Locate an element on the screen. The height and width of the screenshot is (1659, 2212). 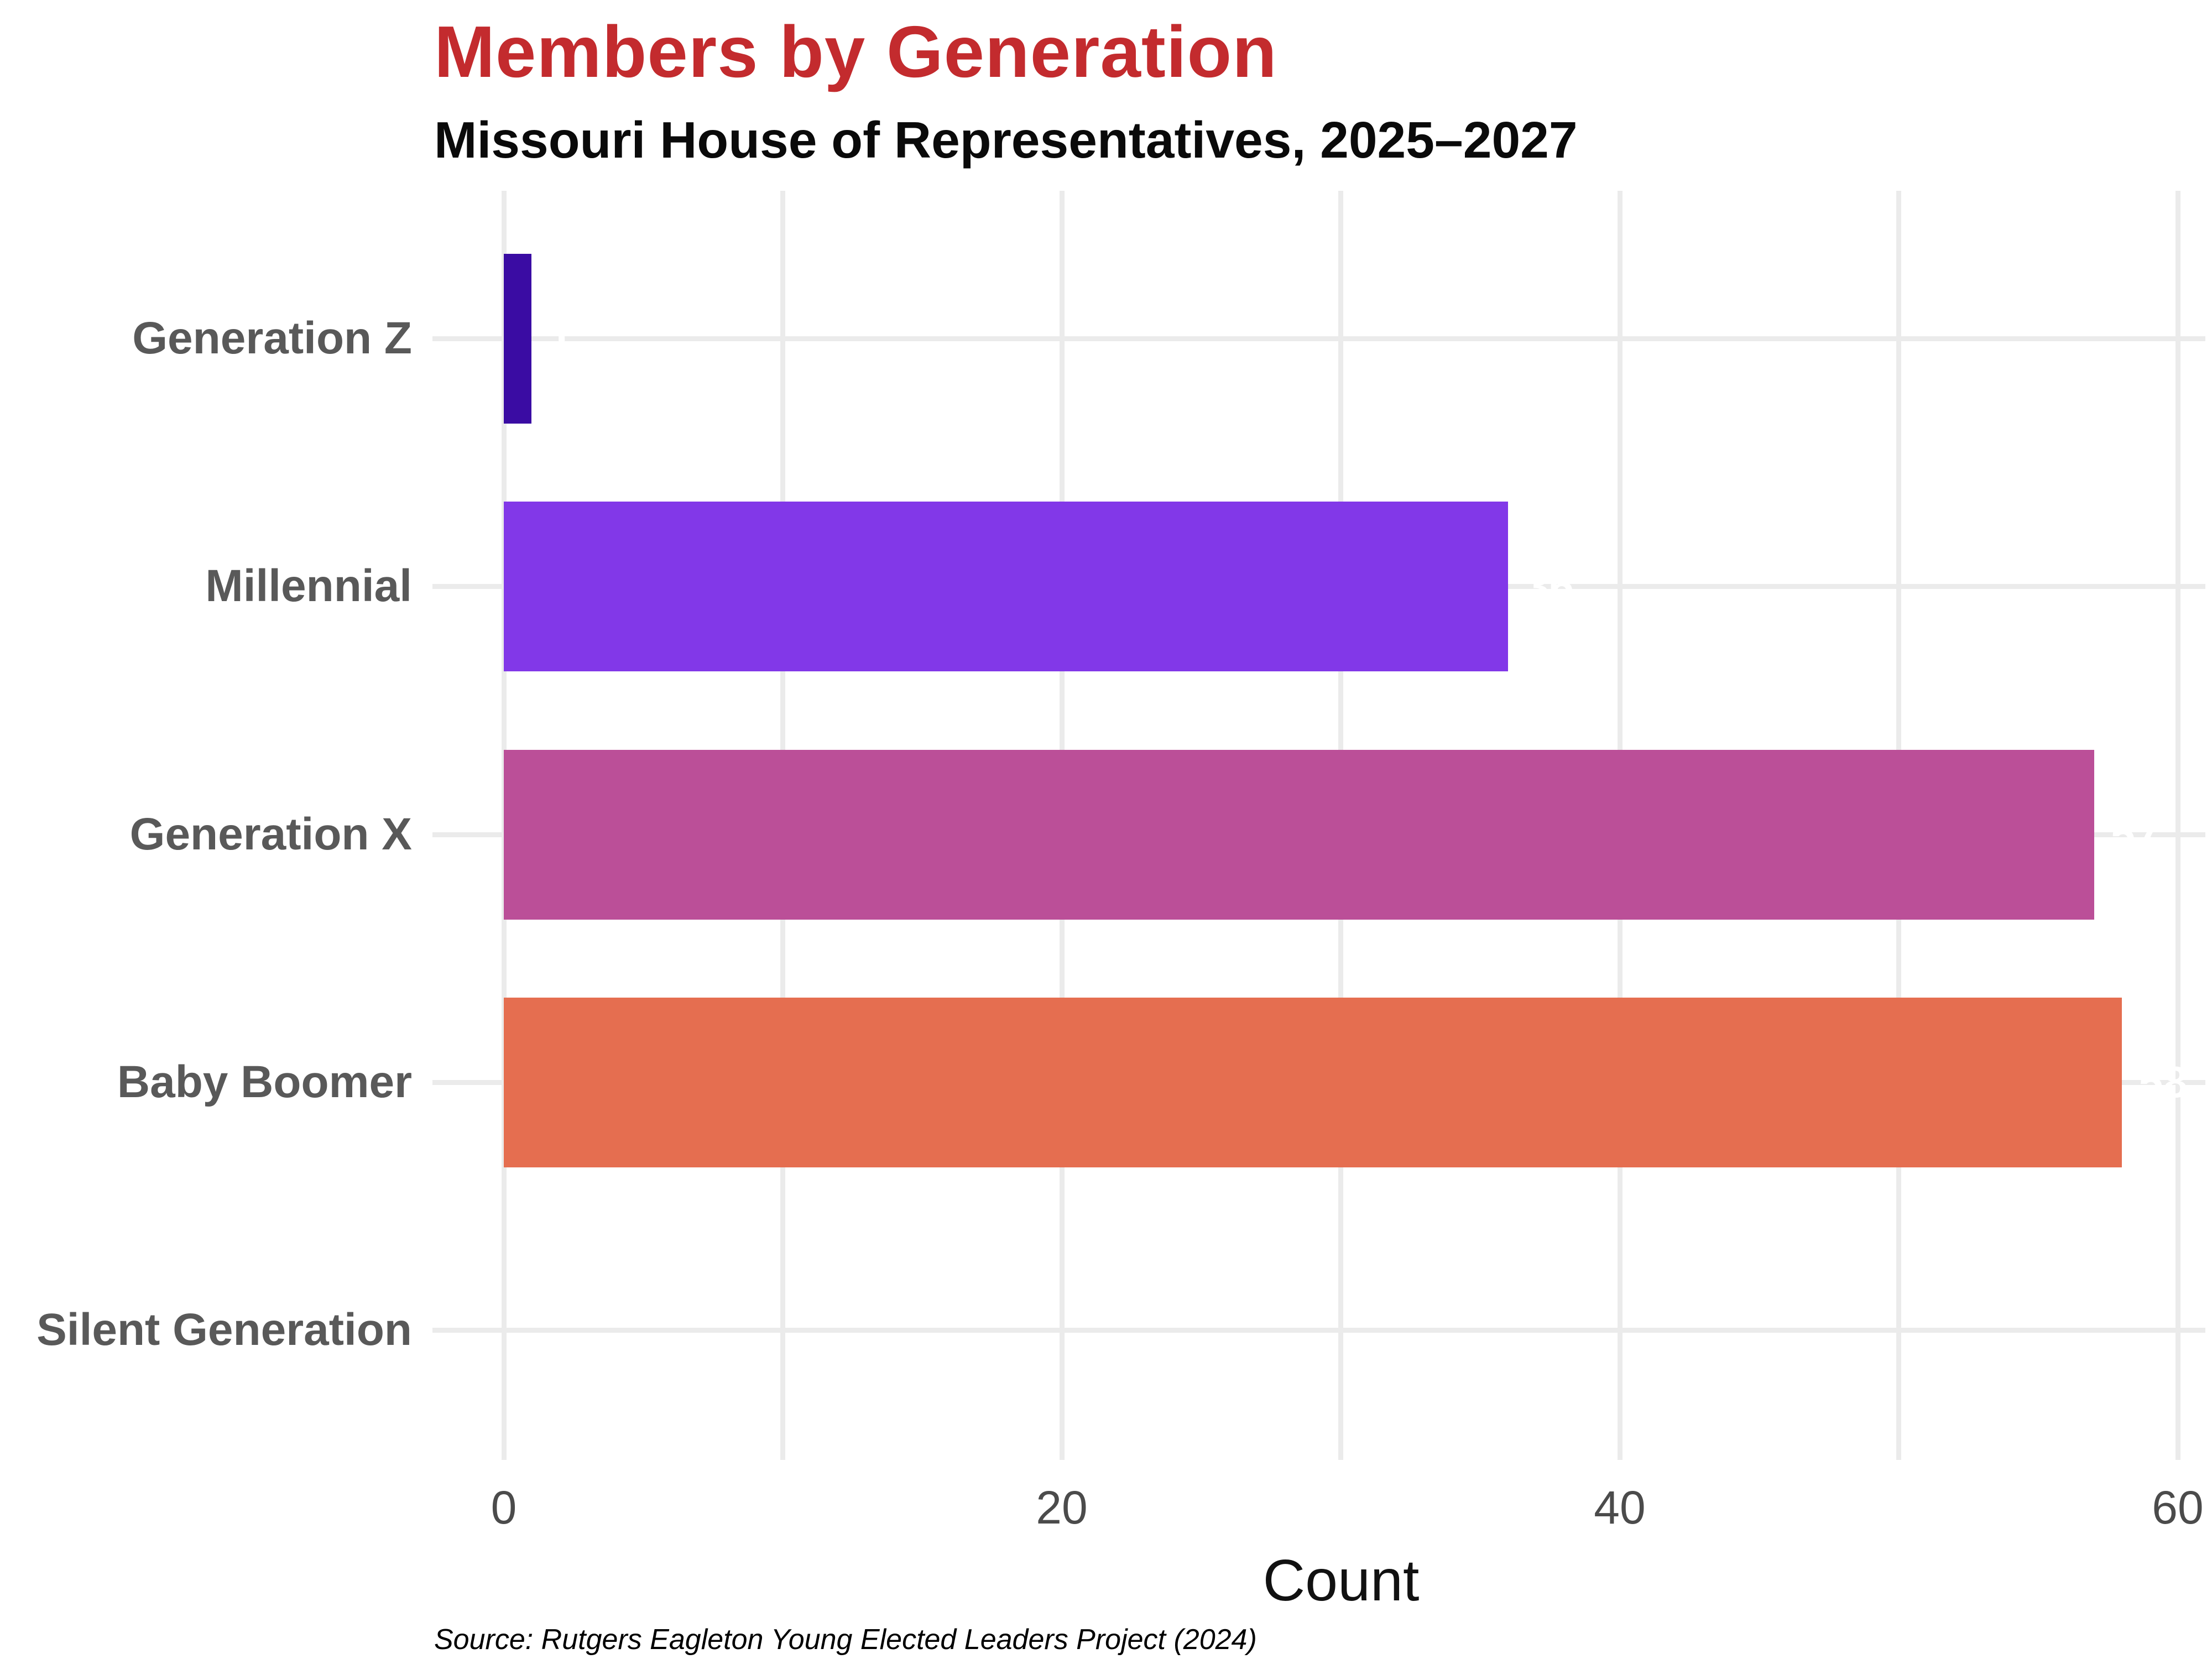
x-tick-label-0: 0 is located at coordinates (504, 1507).